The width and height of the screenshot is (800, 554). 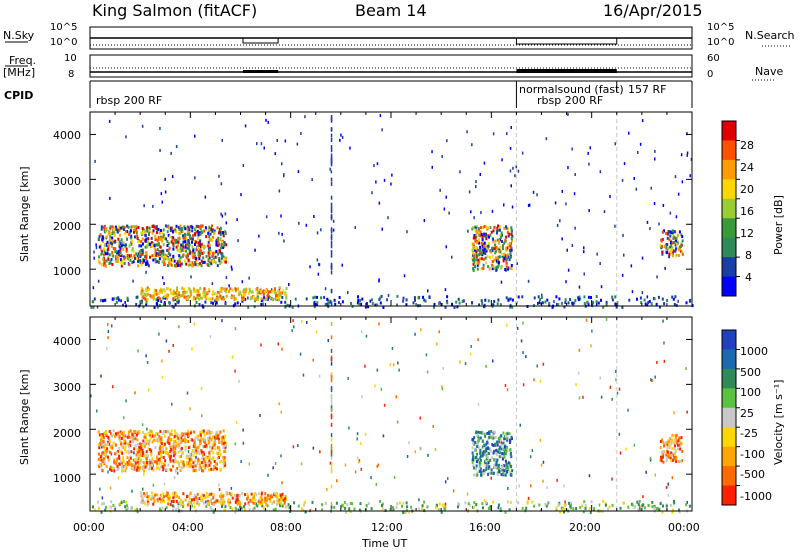 I want to click on power-ytick: 3000, so click(x=67, y=181).